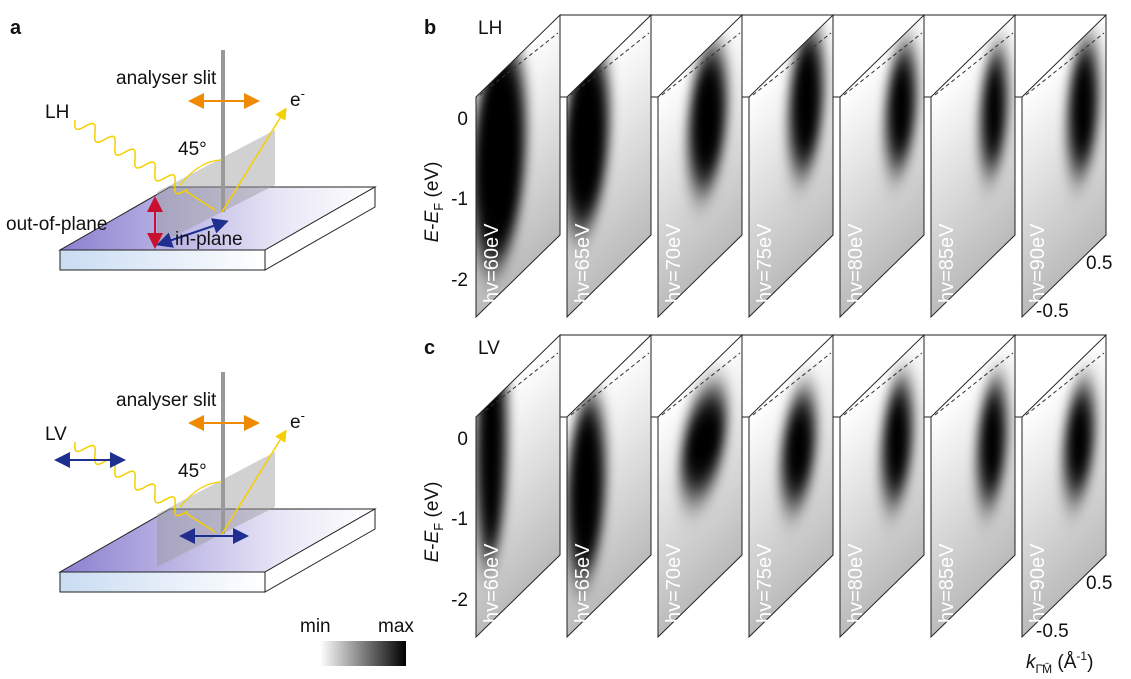 The width and height of the screenshot is (1131, 679). What do you see at coordinates (209, 239) in the screenshot?
I see `in-plane-label: in-plane` at bounding box center [209, 239].